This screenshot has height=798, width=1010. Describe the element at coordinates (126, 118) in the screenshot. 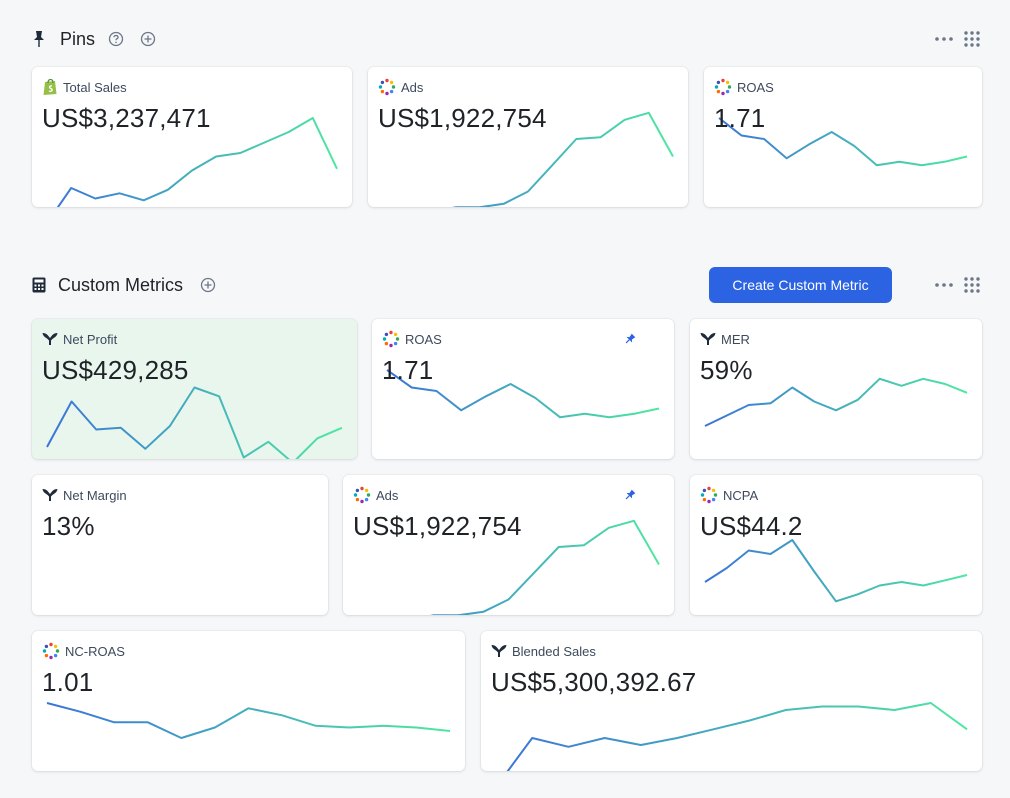

I see `card-value: US$3,237,471` at that location.